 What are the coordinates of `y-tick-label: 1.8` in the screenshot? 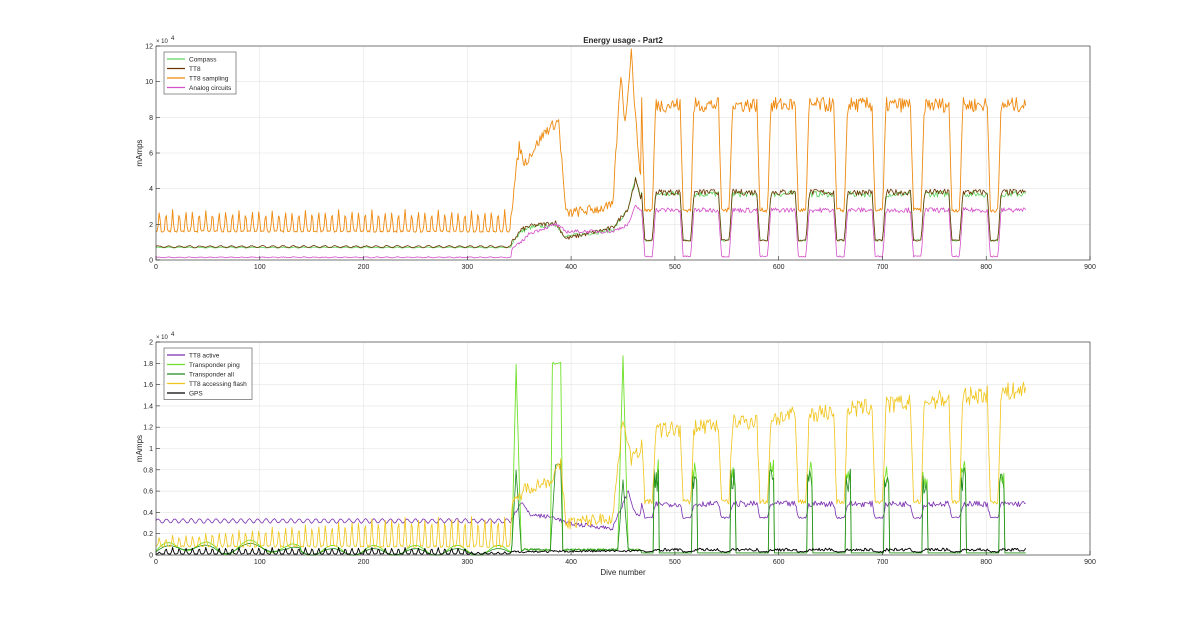 It's located at (148, 364).